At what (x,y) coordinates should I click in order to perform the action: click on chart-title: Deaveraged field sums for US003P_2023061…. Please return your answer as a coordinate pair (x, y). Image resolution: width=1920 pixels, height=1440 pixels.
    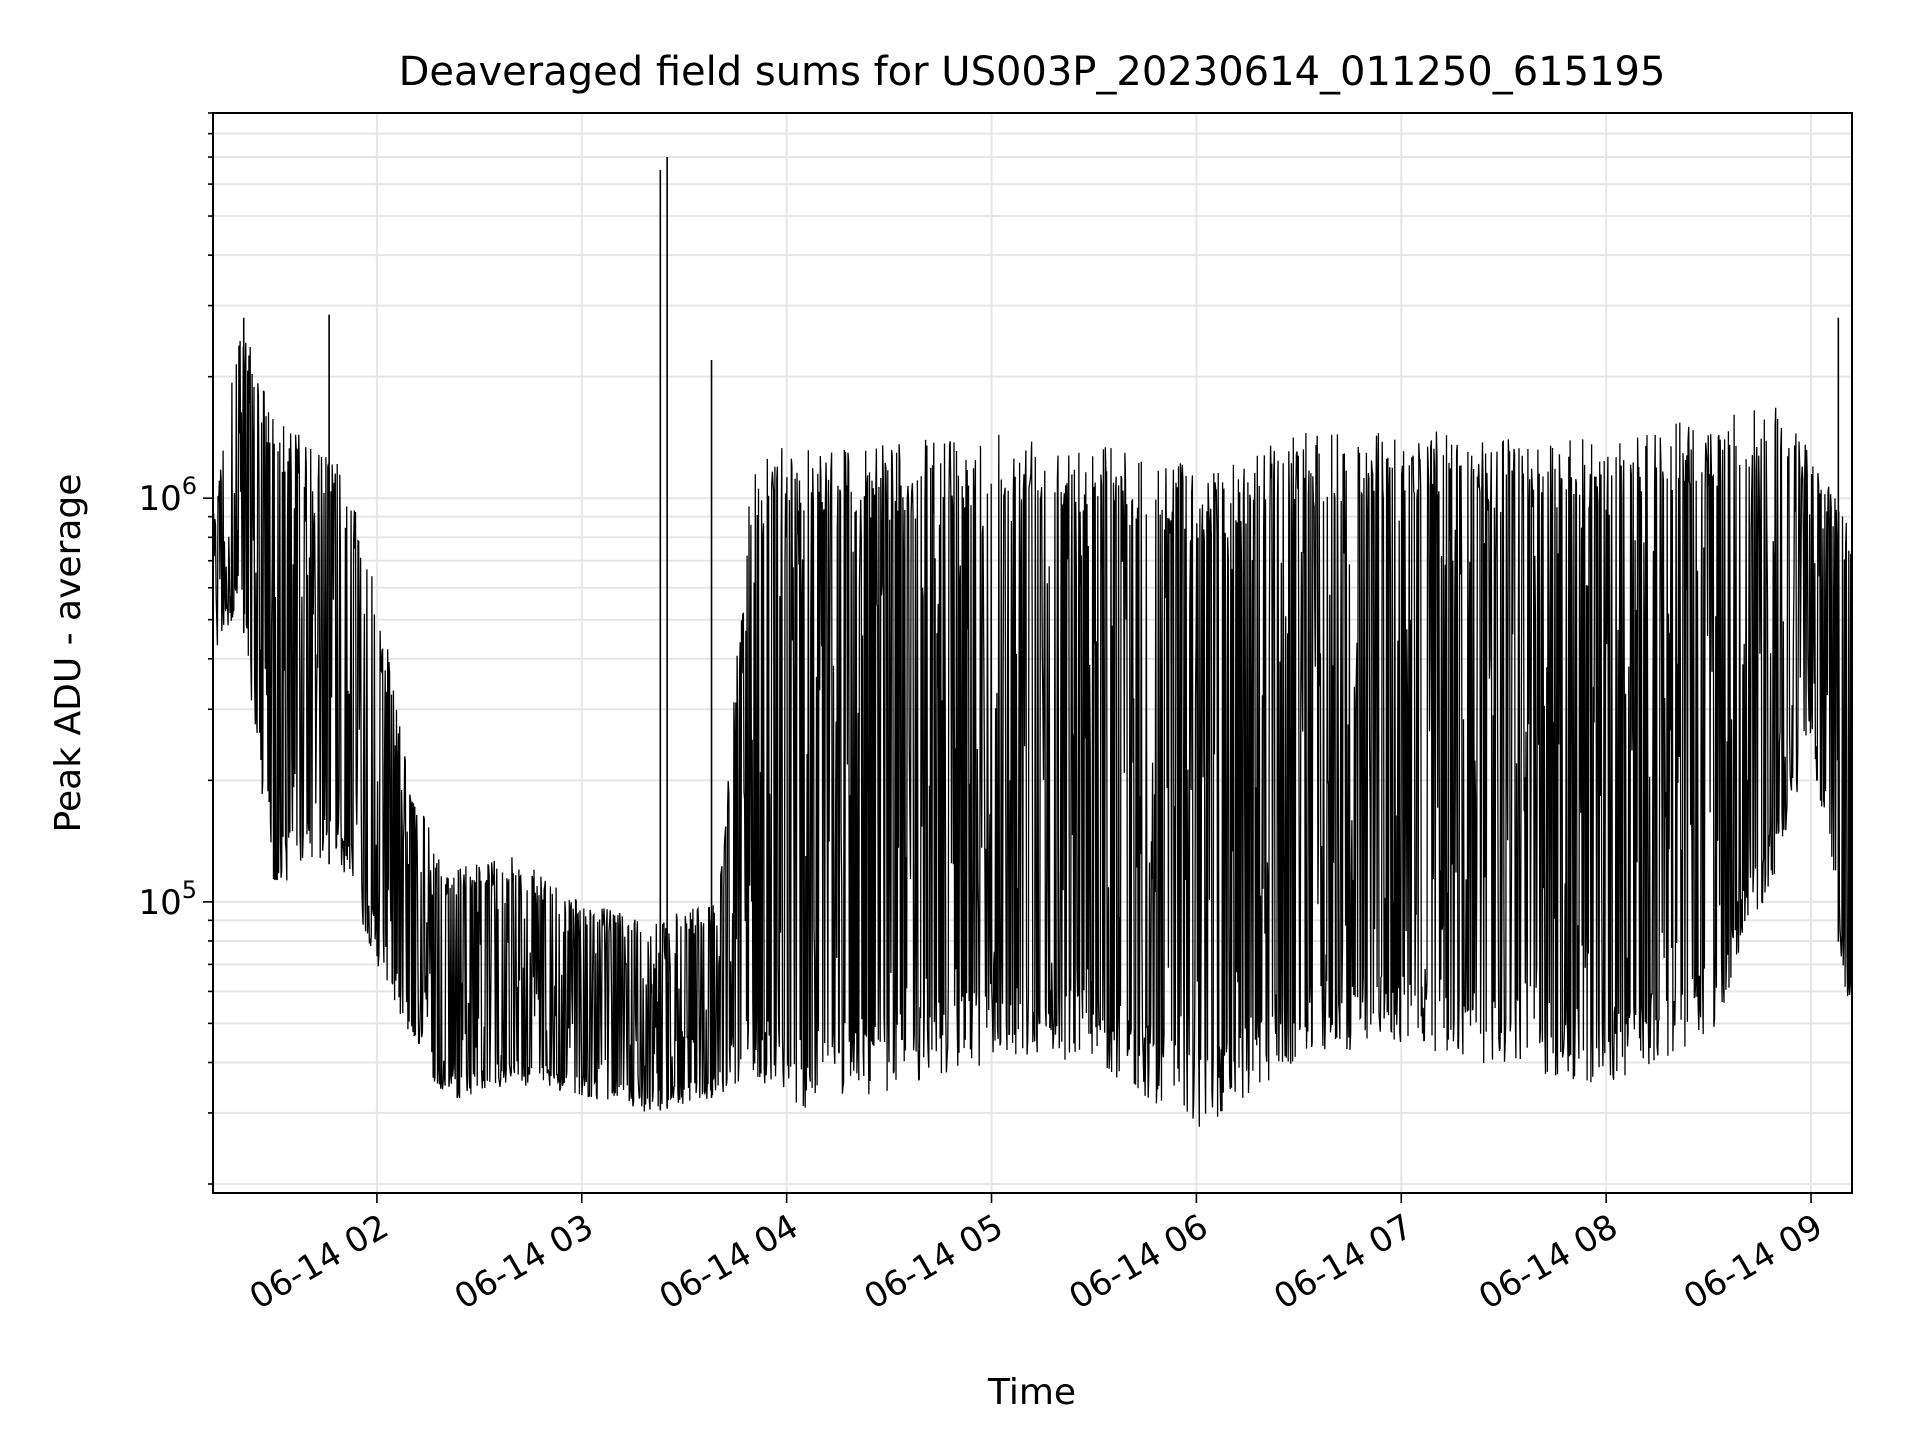
    Looking at the image, I should click on (1032, 72).